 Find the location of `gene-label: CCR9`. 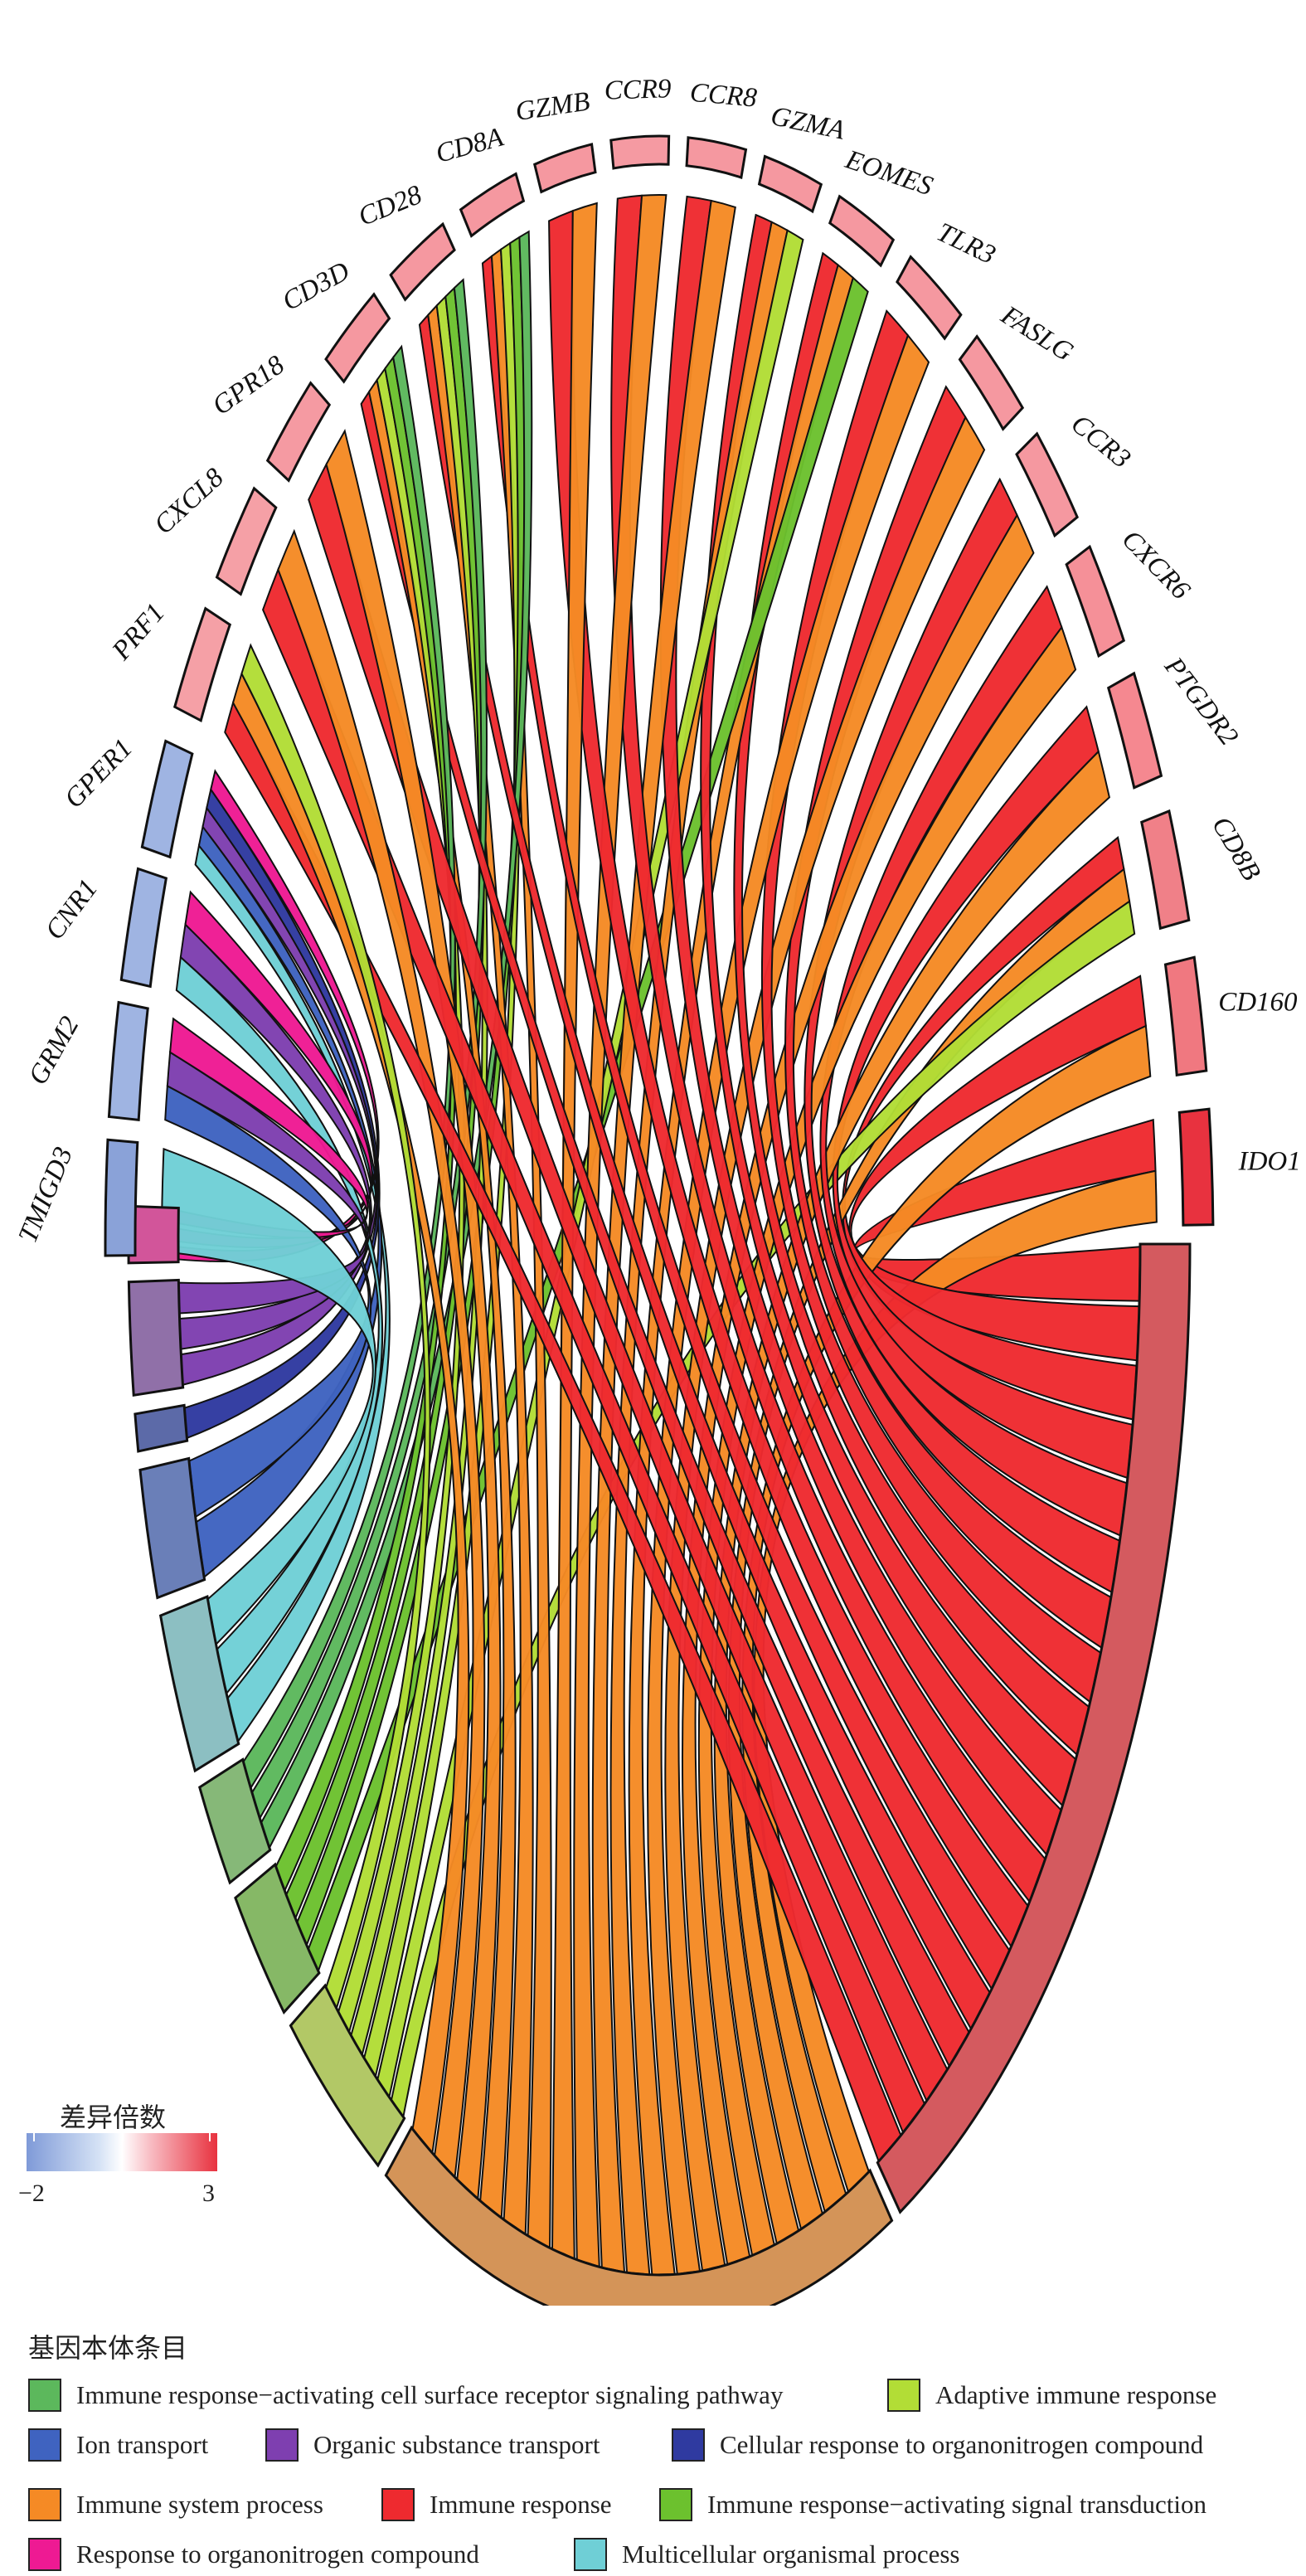

gene-label: CCR9 is located at coordinates (638, 89).